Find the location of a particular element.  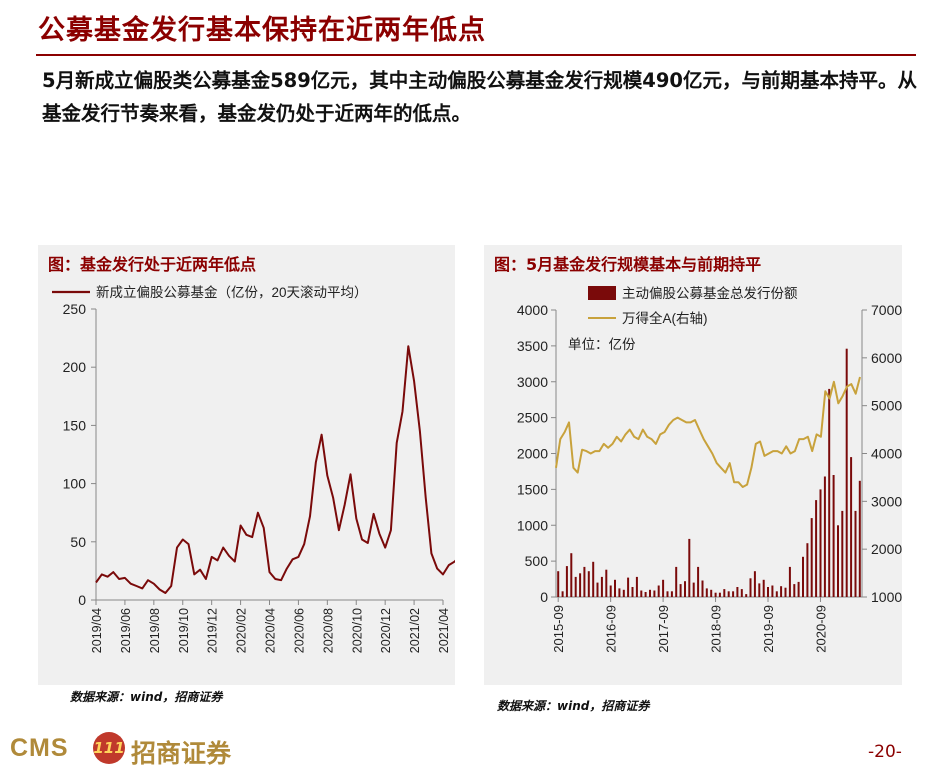

x-tick-label: 2020/12 is located at coordinates (386, 630).